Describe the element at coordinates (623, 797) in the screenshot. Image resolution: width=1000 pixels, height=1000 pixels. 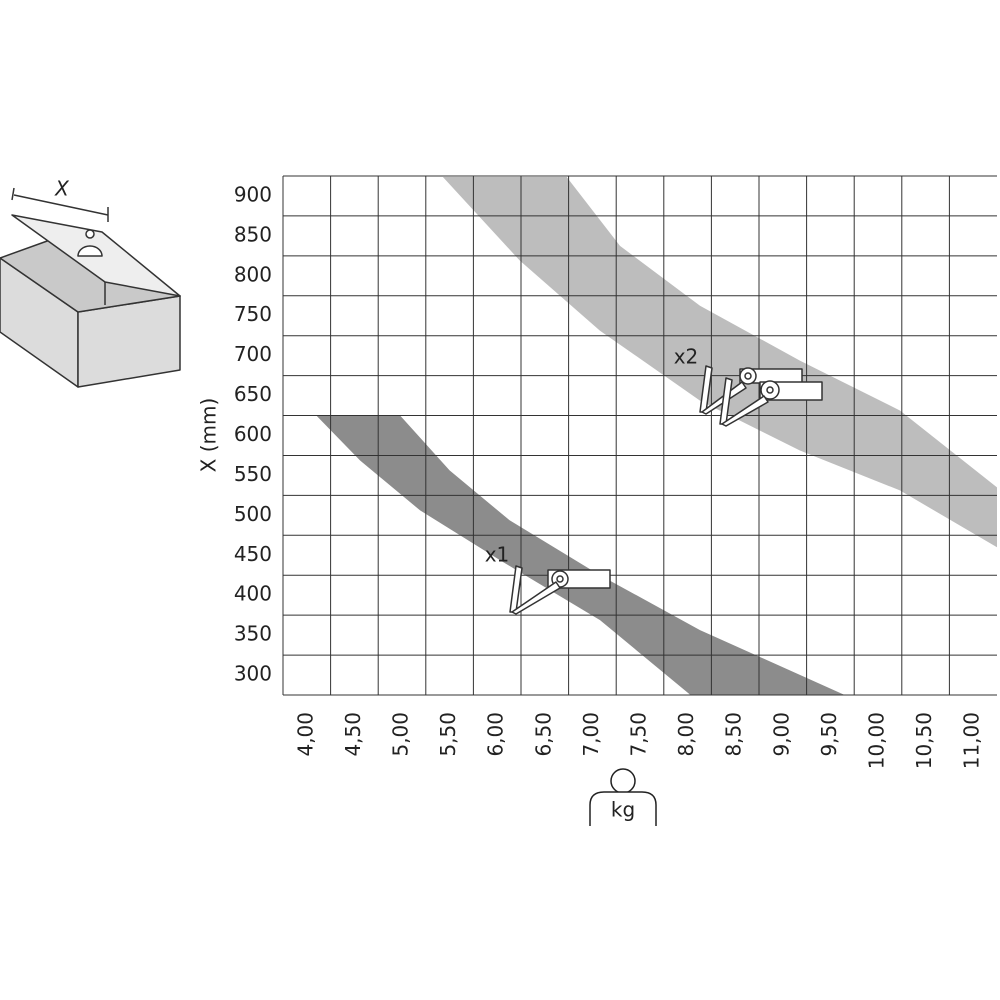
I see `weight-icon` at that location.